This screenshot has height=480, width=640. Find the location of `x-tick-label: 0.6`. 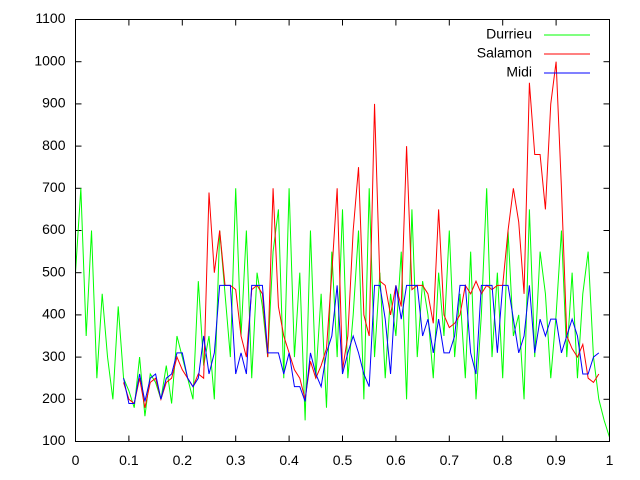

x-tick-label: 0.6 is located at coordinates (396, 460).